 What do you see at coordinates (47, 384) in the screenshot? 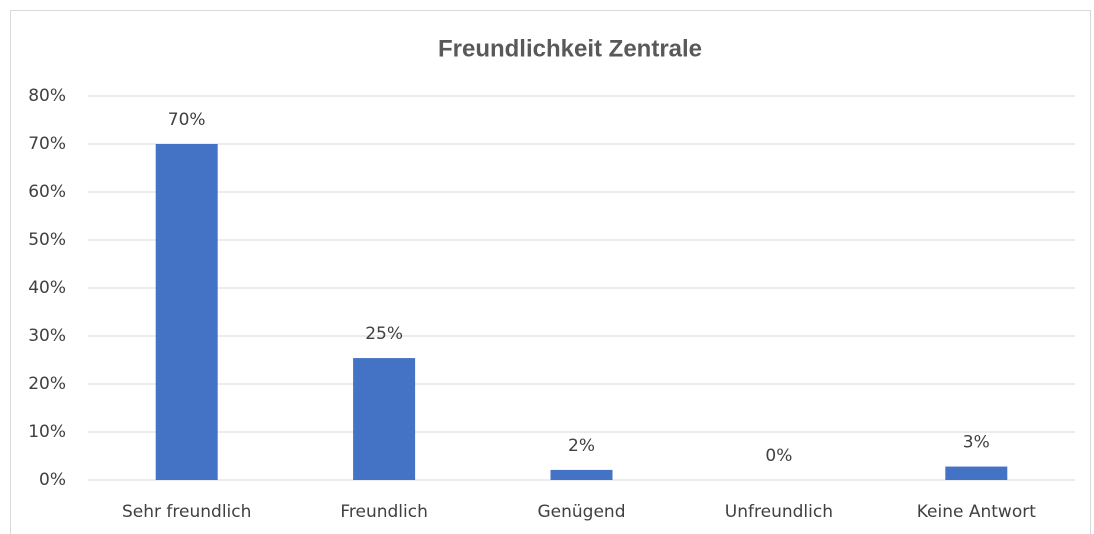
I see `y-tick-label: 20%` at bounding box center [47, 384].